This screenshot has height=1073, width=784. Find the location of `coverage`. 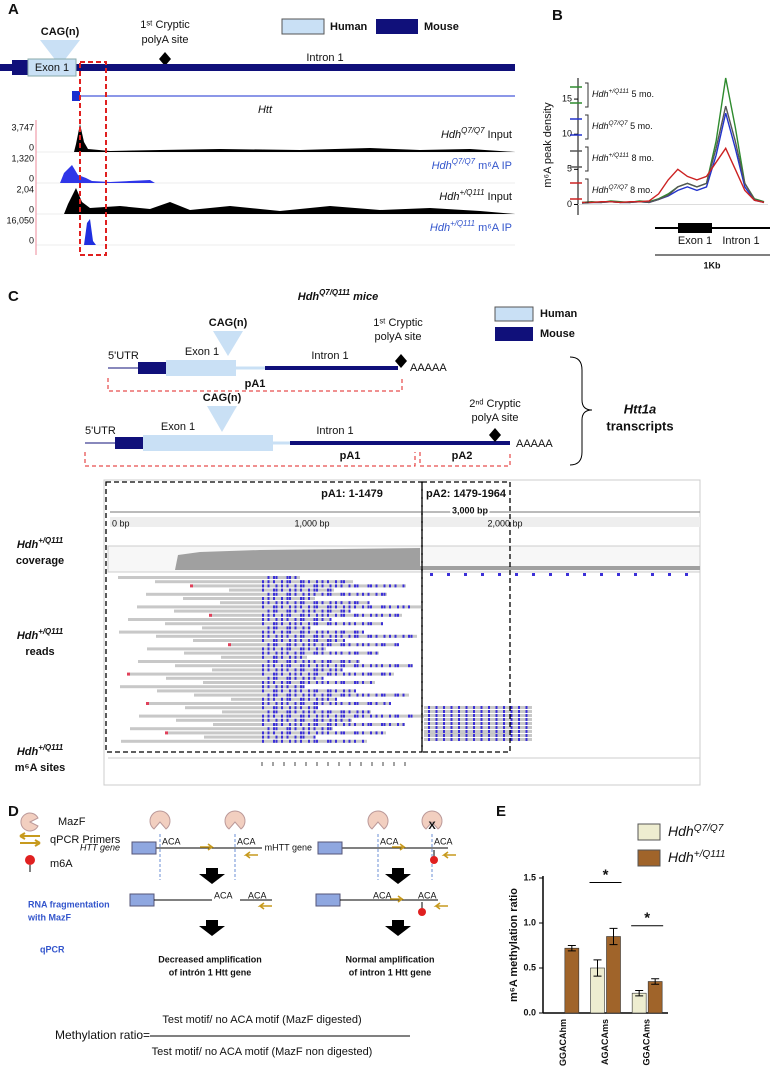

coverage is located at coordinates (560, 568).